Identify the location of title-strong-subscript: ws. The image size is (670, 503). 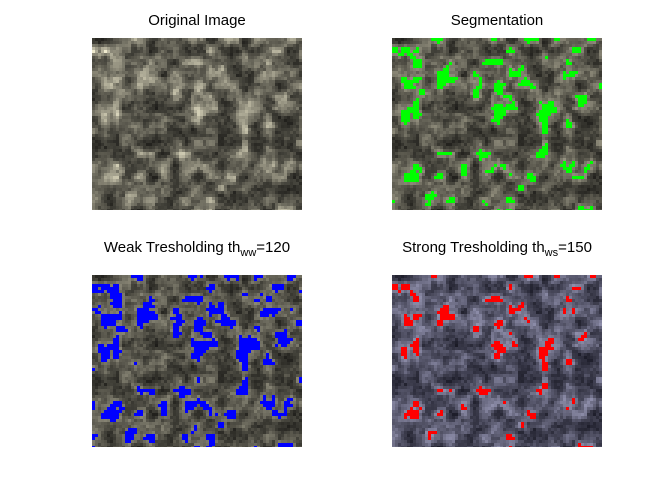
(551, 253).